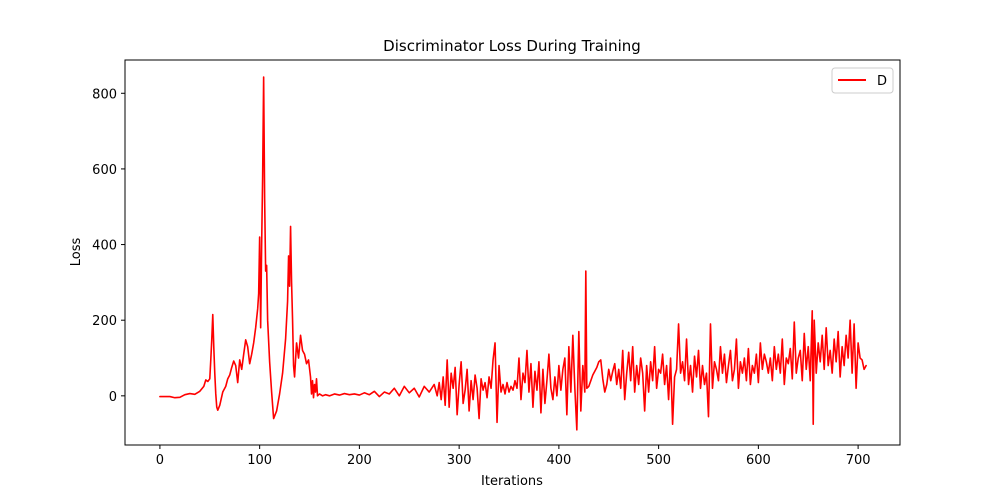 This screenshot has width=1000, height=500. Describe the element at coordinates (558, 460) in the screenshot. I see `x-tick-label: 400` at that location.